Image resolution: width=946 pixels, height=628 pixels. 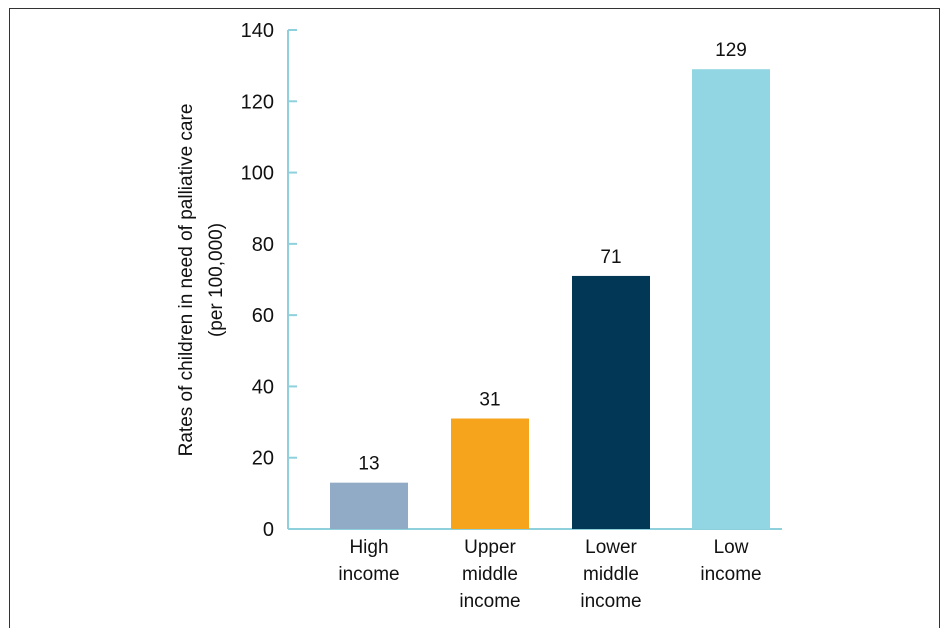 What do you see at coordinates (216, 280) in the screenshot?
I see `y-axis-title: (per 100,000)` at bounding box center [216, 280].